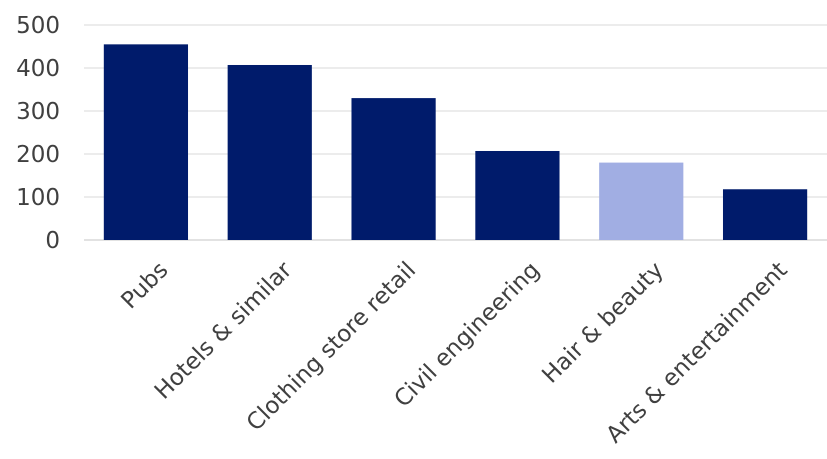  Describe the element at coordinates (38, 26) in the screenshot. I see `y-tick-label: 500` at that location.